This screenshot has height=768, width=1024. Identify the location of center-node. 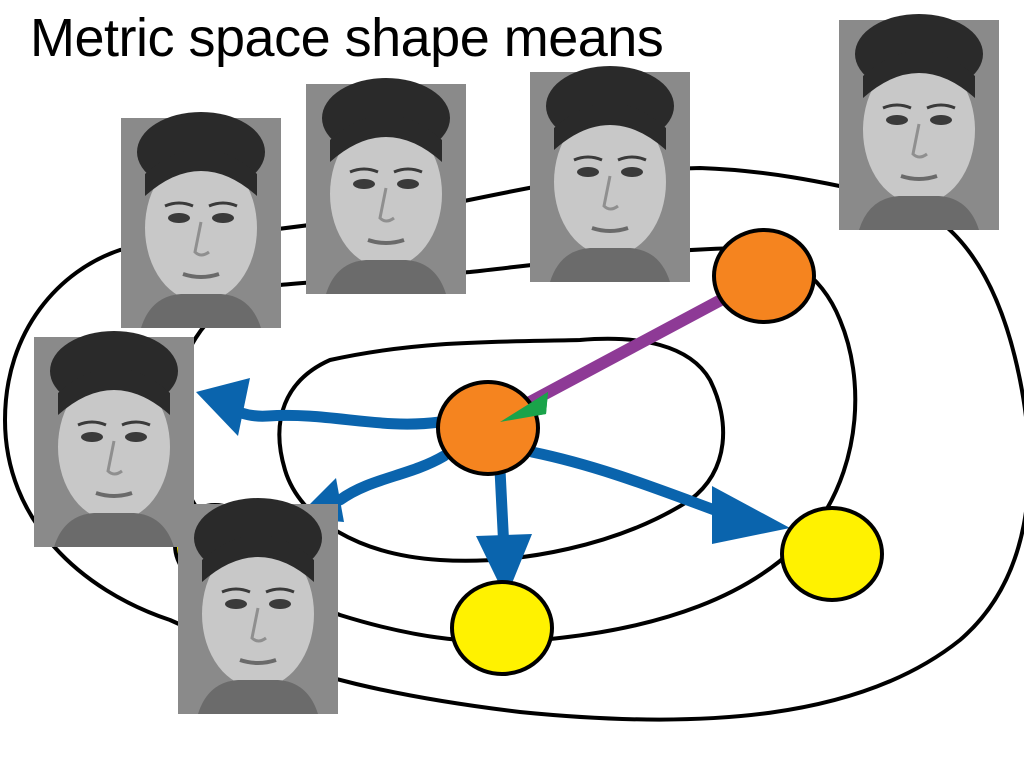
(488, 428).